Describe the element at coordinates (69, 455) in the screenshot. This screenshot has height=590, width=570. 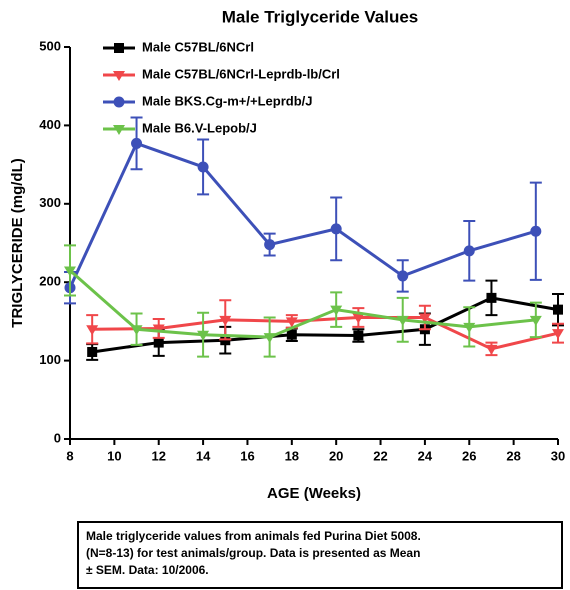
I see `x-tick-label: 8` at that location.